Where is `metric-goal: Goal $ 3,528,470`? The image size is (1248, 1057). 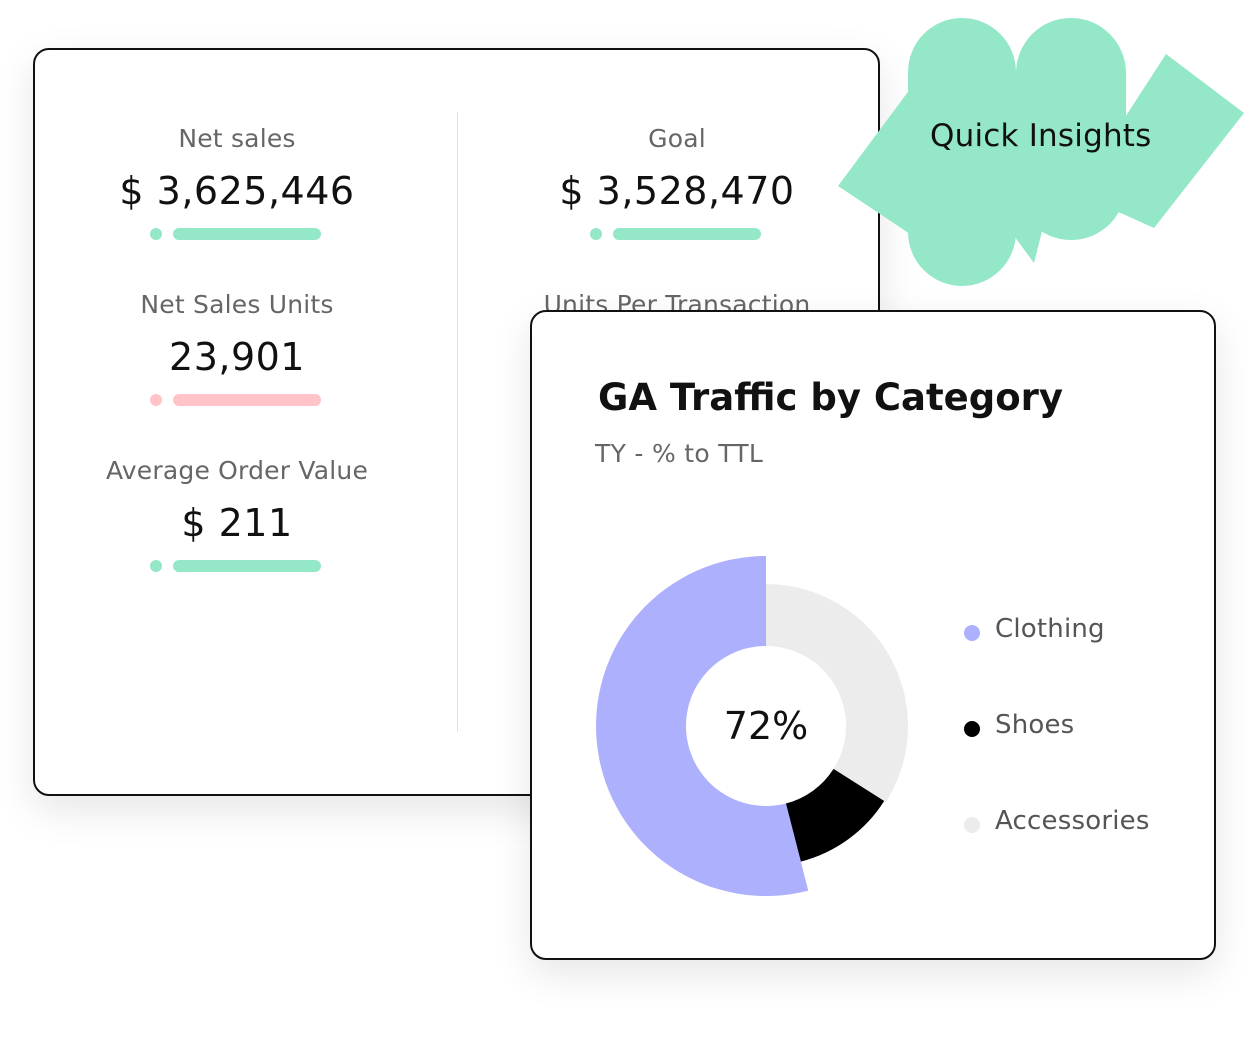 metric-goal: Goal $ 3,528,470 is located at coordinates (677, 181).